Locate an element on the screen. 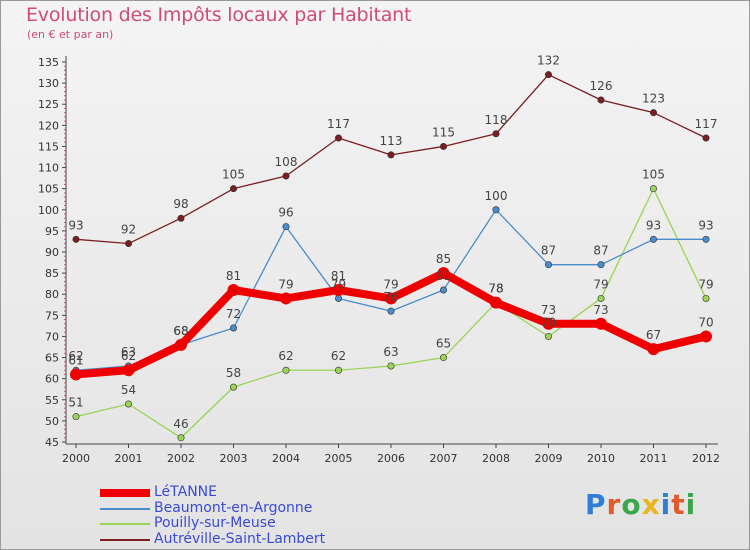 This screenshot has height=550, width=750. legend-label: Beaumont-en-Argonne is located at coordinates (233, 508).